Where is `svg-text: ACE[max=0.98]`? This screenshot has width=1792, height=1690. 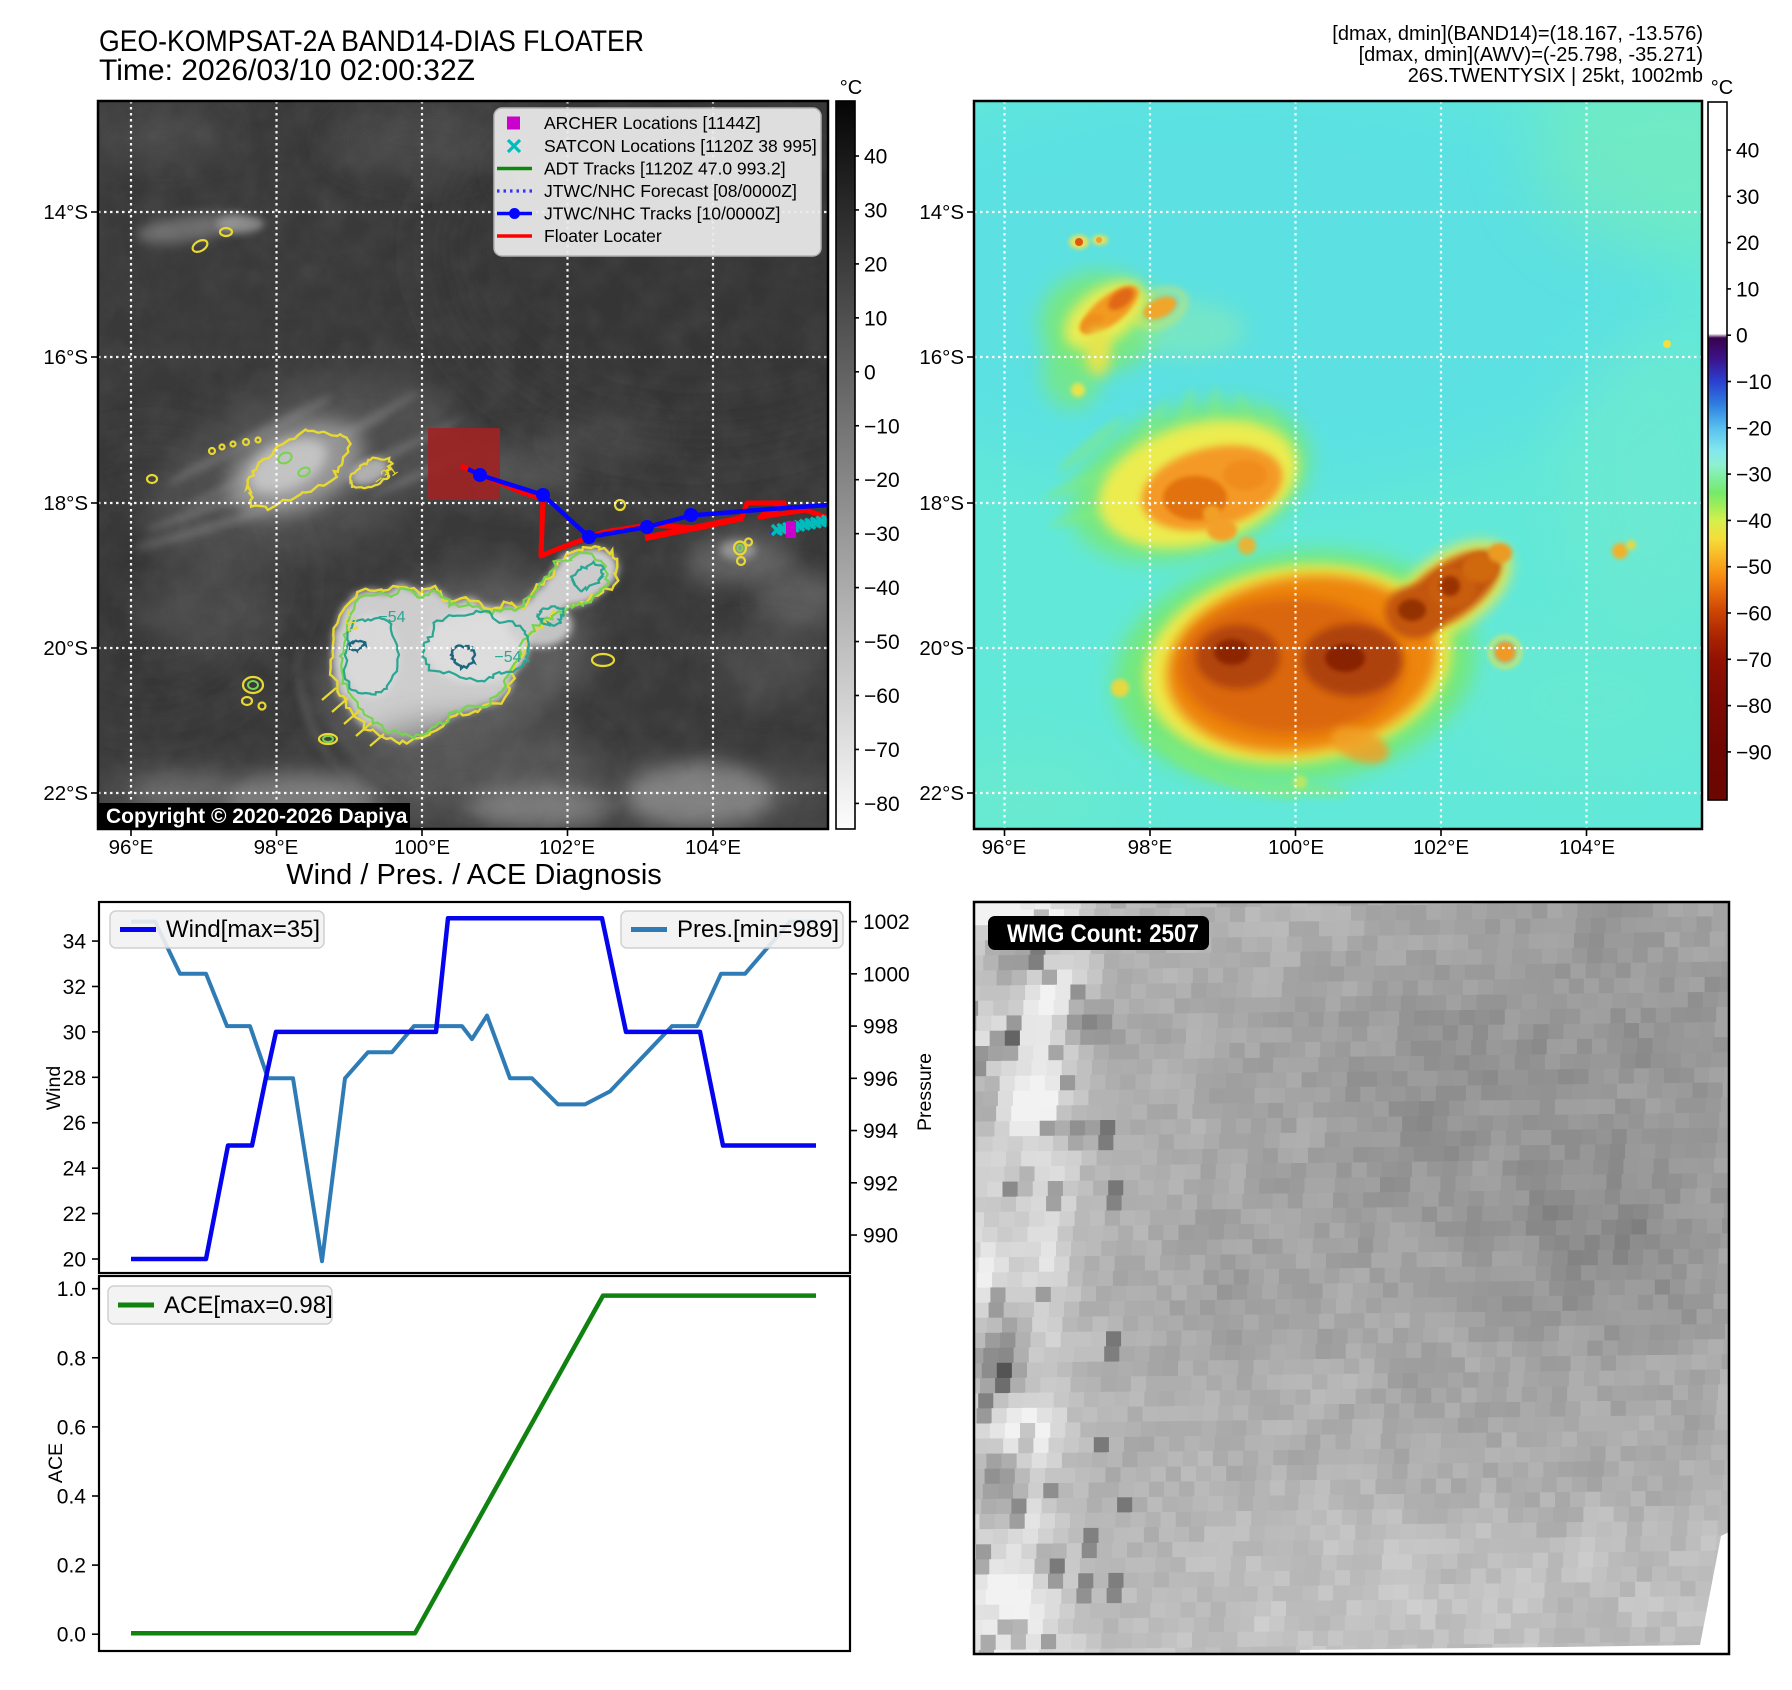
svg-text: ACE[max=0.98] is located at coordinates (248, 1305).